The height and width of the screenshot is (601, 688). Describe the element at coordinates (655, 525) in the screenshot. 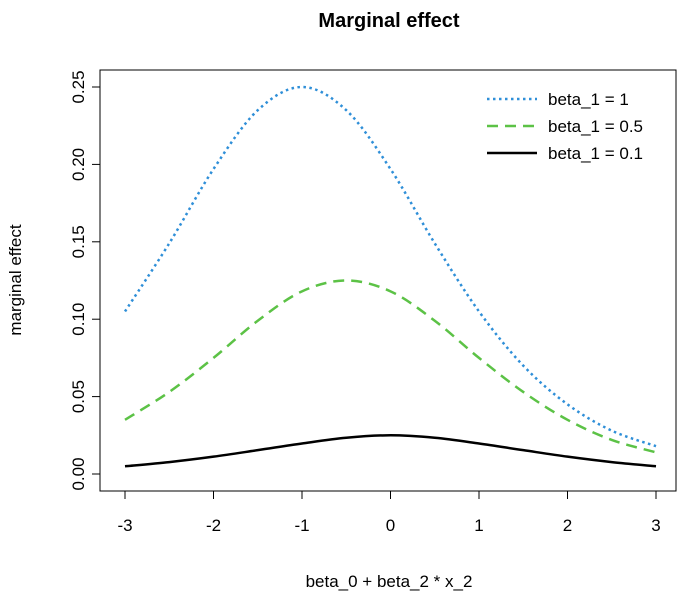

I see `x-tick-label: 3` at that location.